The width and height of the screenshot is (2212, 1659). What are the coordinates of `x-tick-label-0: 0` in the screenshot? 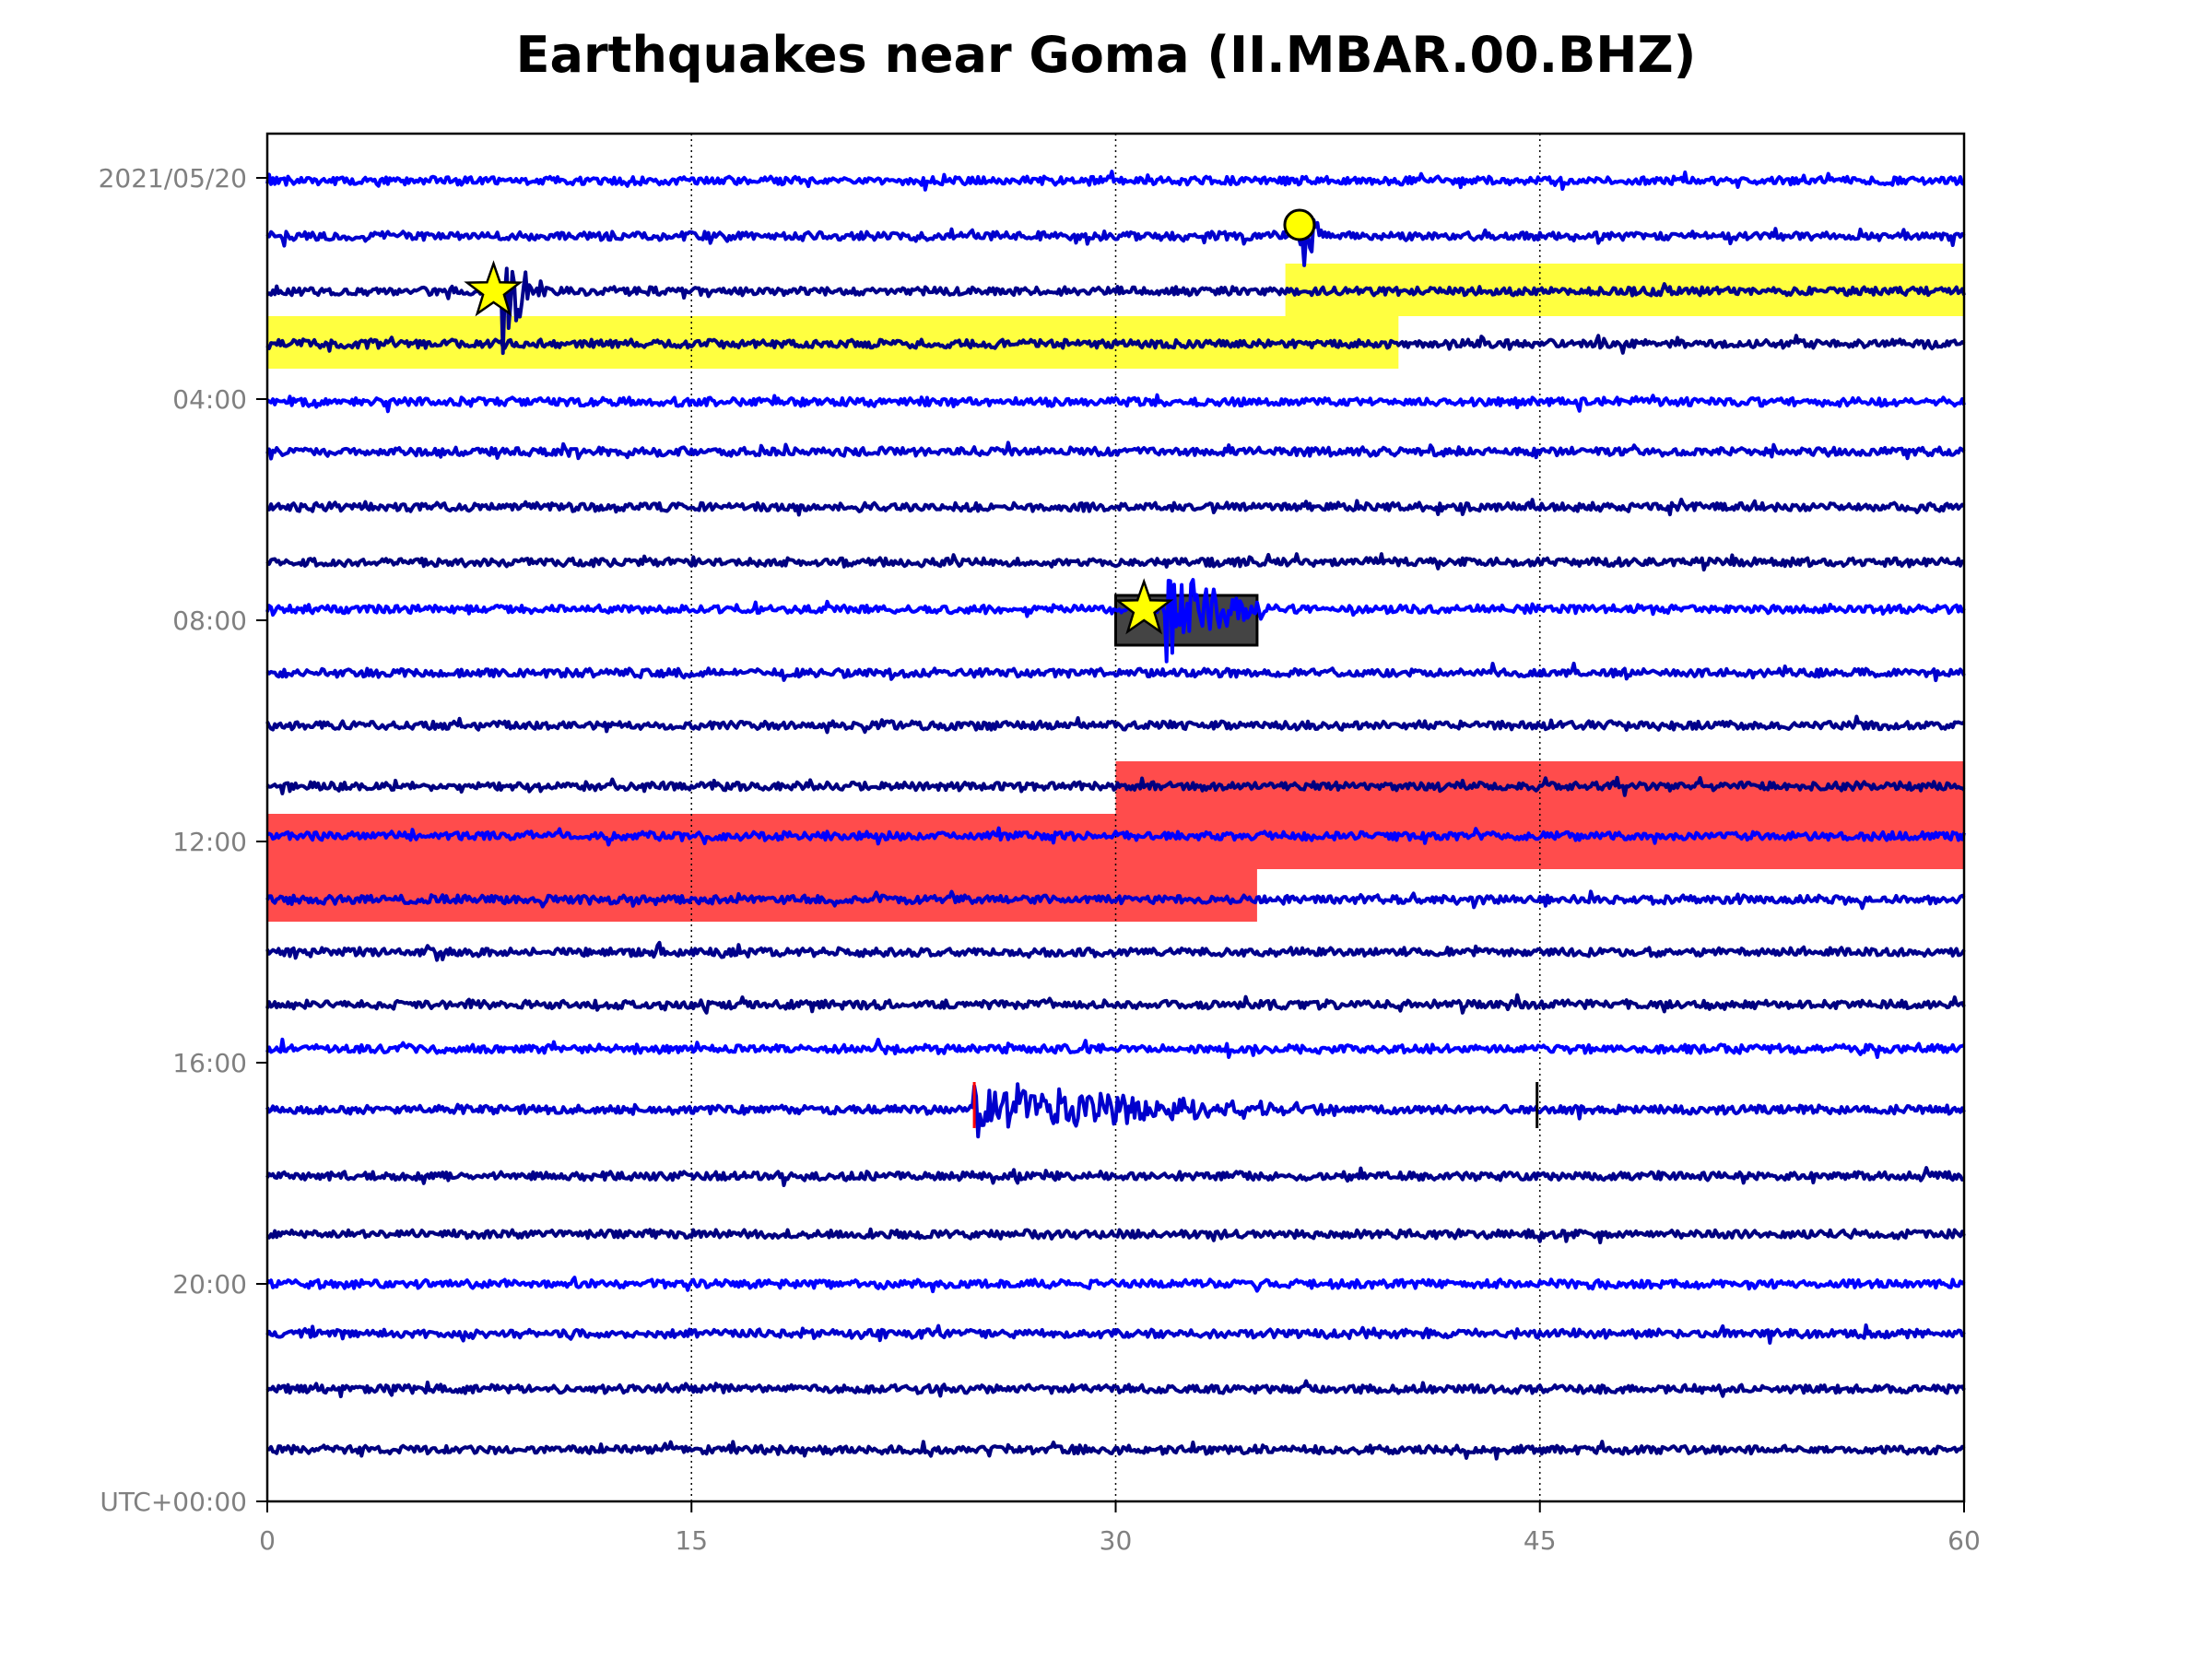 It's located at (267, 1540).